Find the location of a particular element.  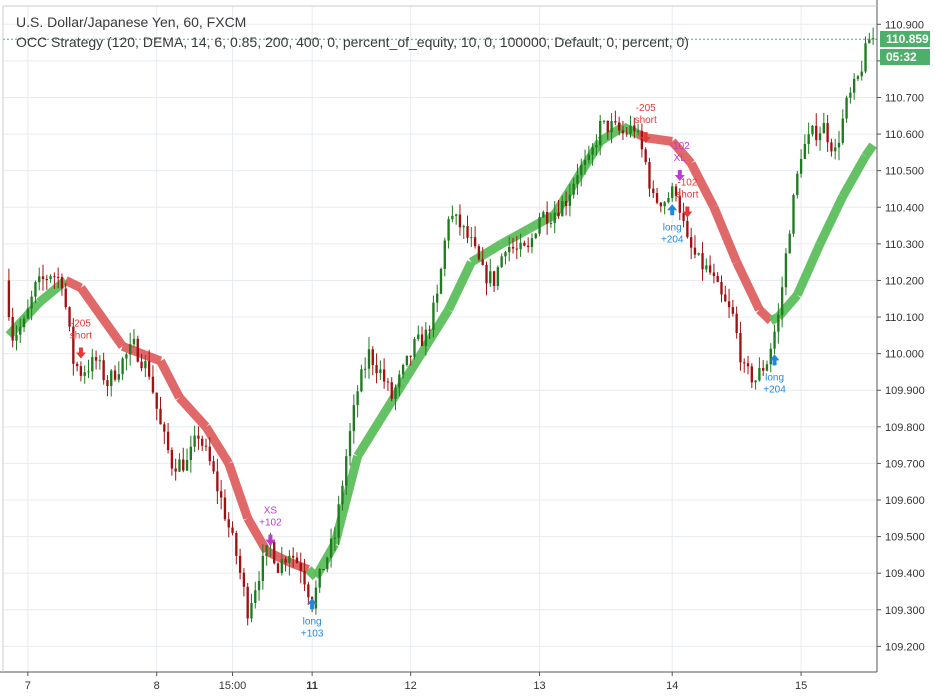

long-marker-label: long is located at coordinates (774, 377).